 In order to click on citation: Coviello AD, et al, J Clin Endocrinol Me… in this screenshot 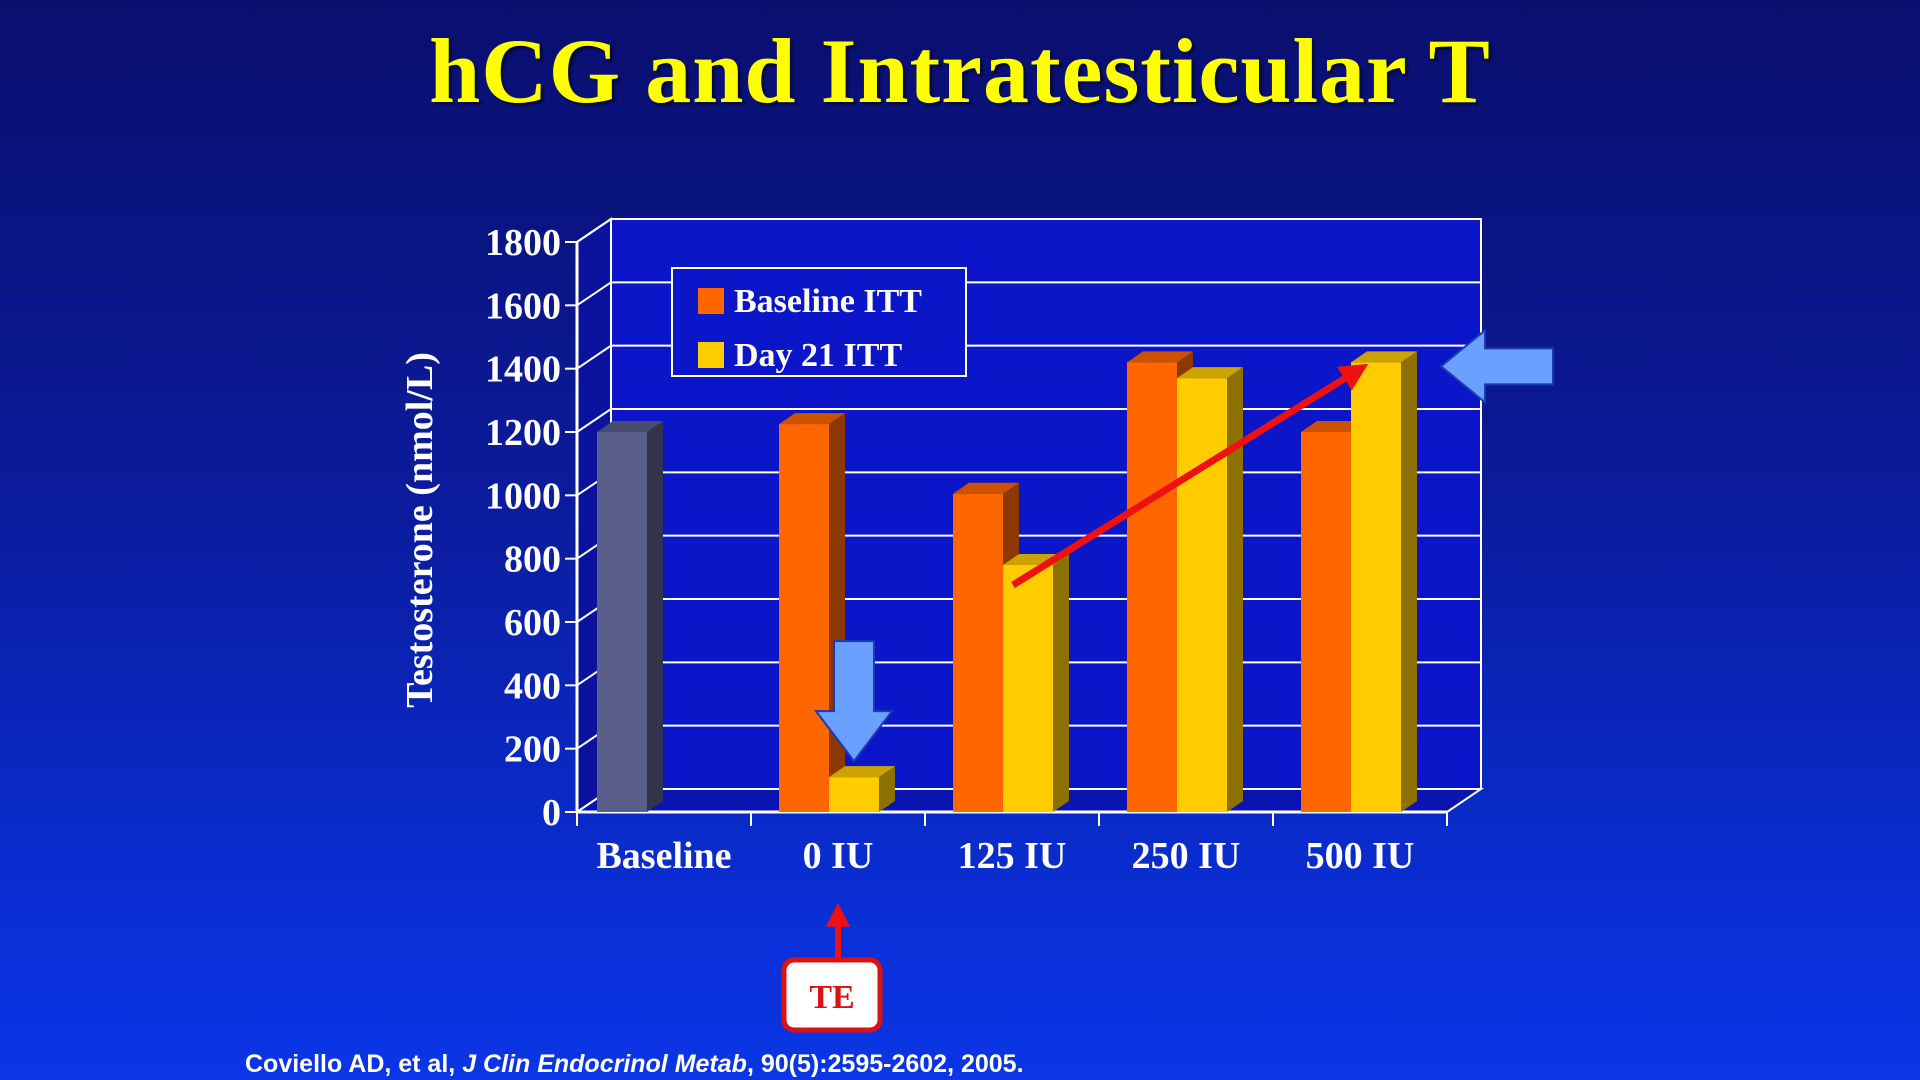, I will do `click(634, 1064)`.